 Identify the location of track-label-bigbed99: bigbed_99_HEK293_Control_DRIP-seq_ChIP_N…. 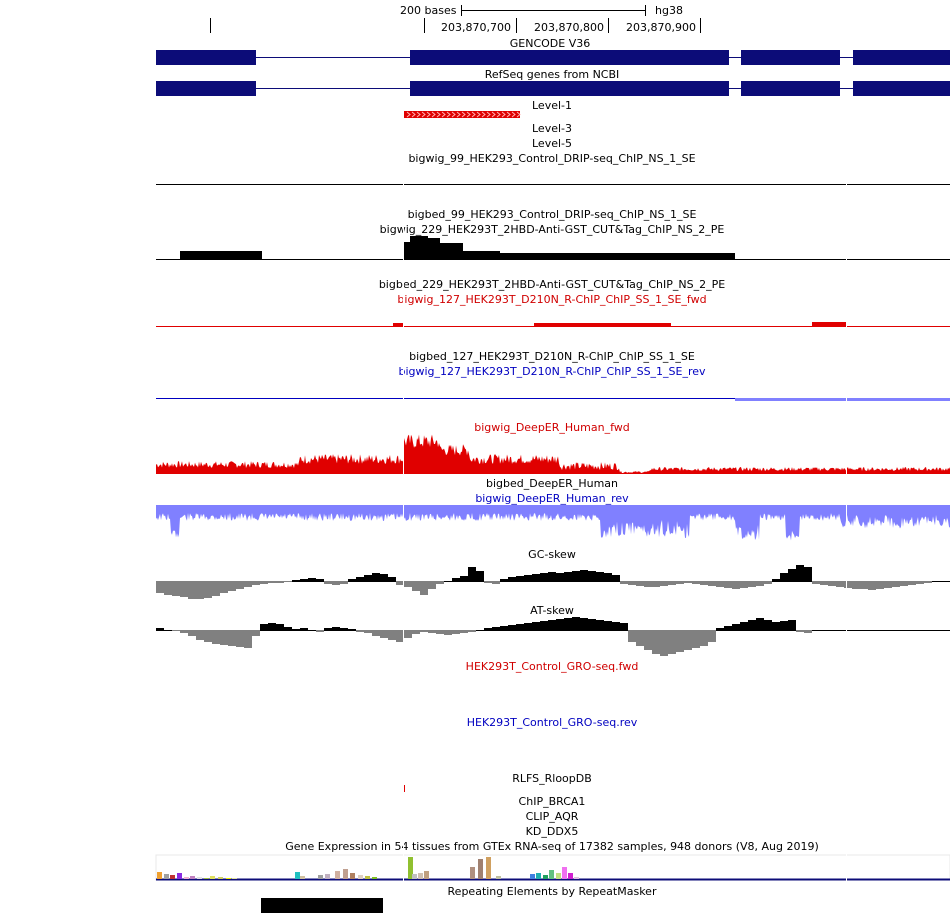
(552, 214).